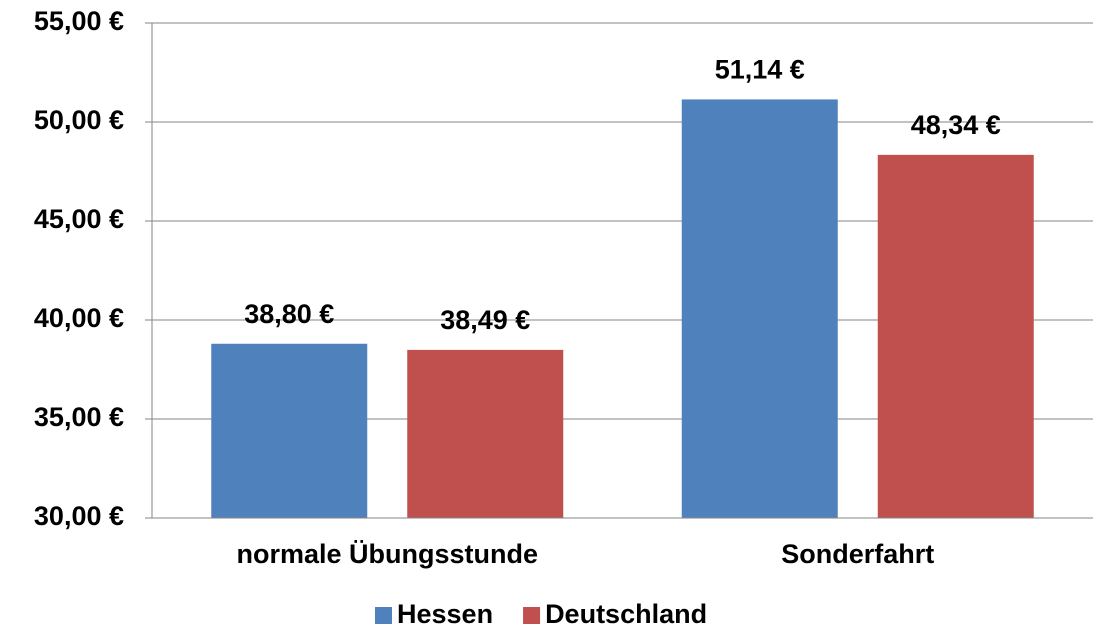  I want to click on legend-label: Deutschland, so click(626, 614).